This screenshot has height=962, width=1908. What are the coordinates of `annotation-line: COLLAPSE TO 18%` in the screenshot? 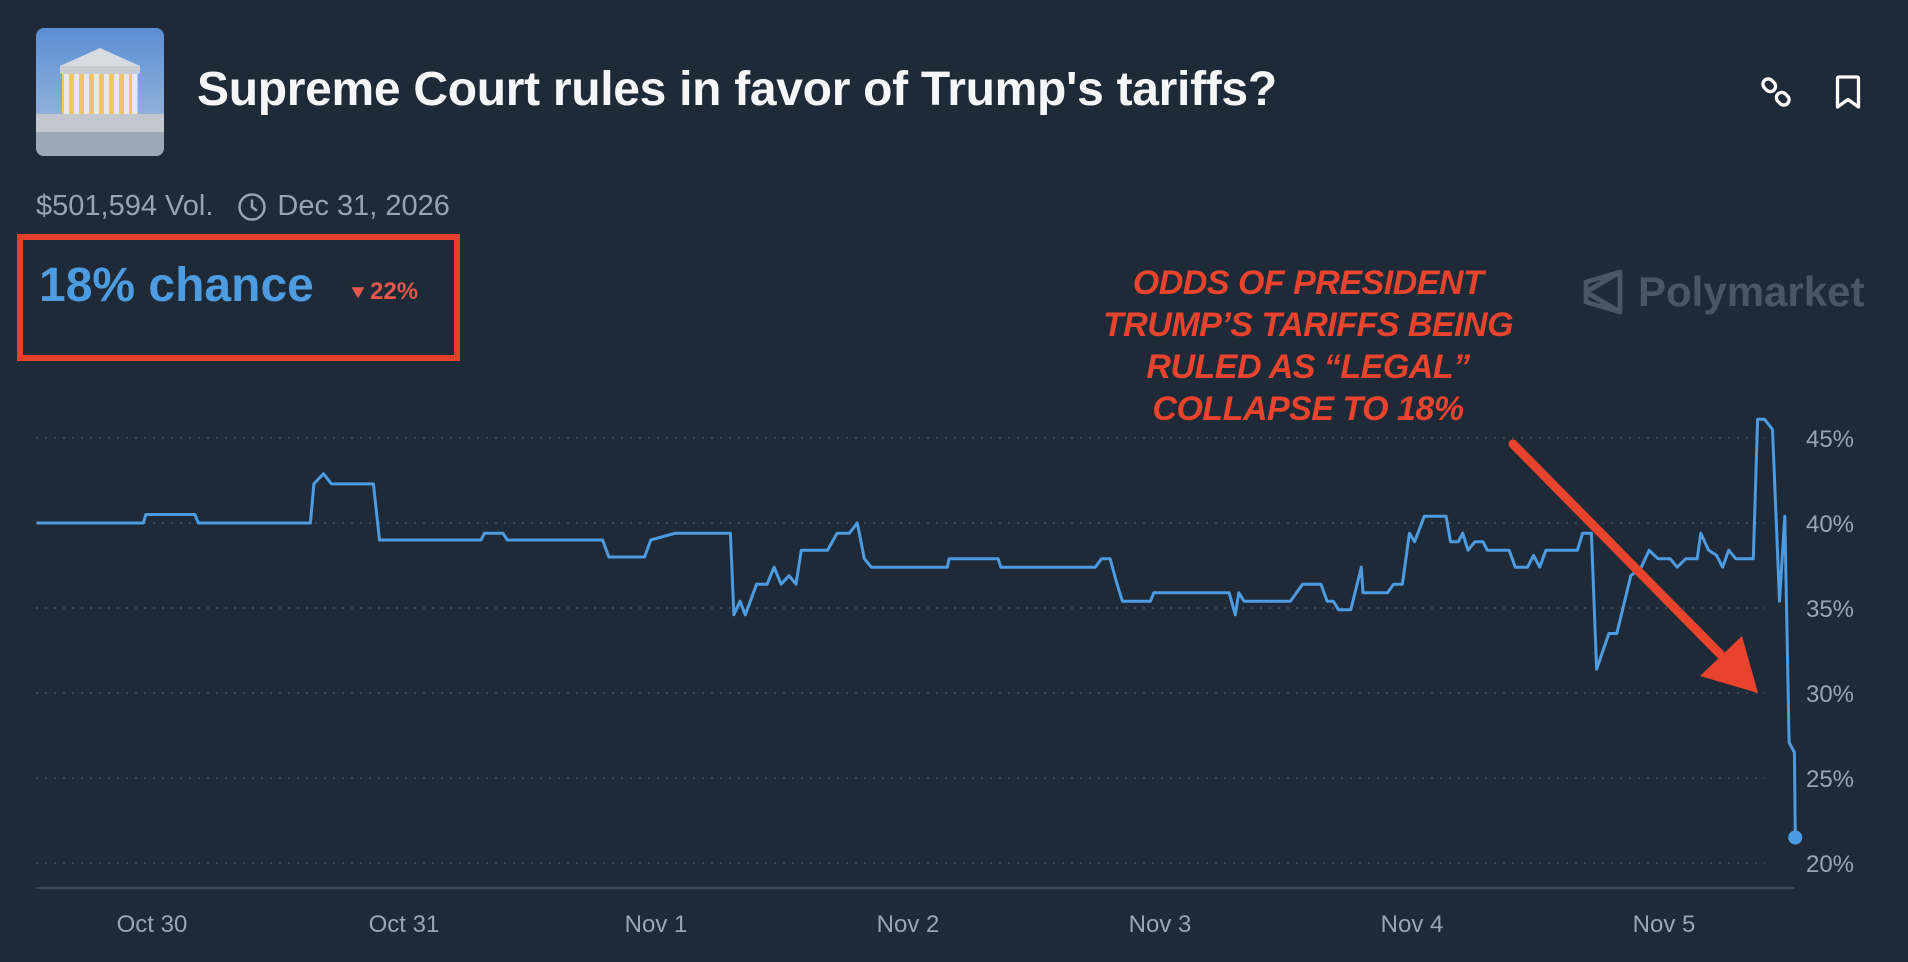 It's located at (1308, 409).